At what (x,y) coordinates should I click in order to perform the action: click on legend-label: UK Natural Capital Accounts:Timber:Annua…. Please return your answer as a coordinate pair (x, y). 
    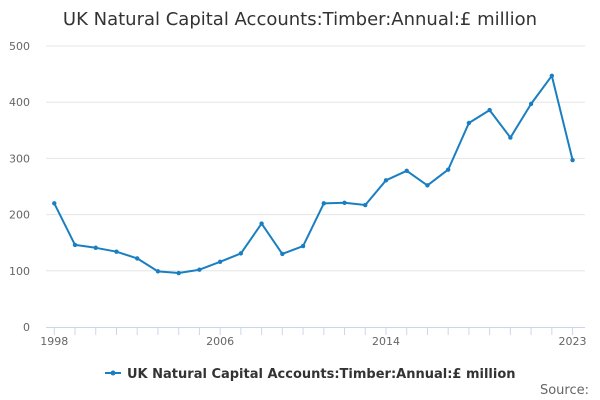
    Looking at the image, I should click on (321, 374).